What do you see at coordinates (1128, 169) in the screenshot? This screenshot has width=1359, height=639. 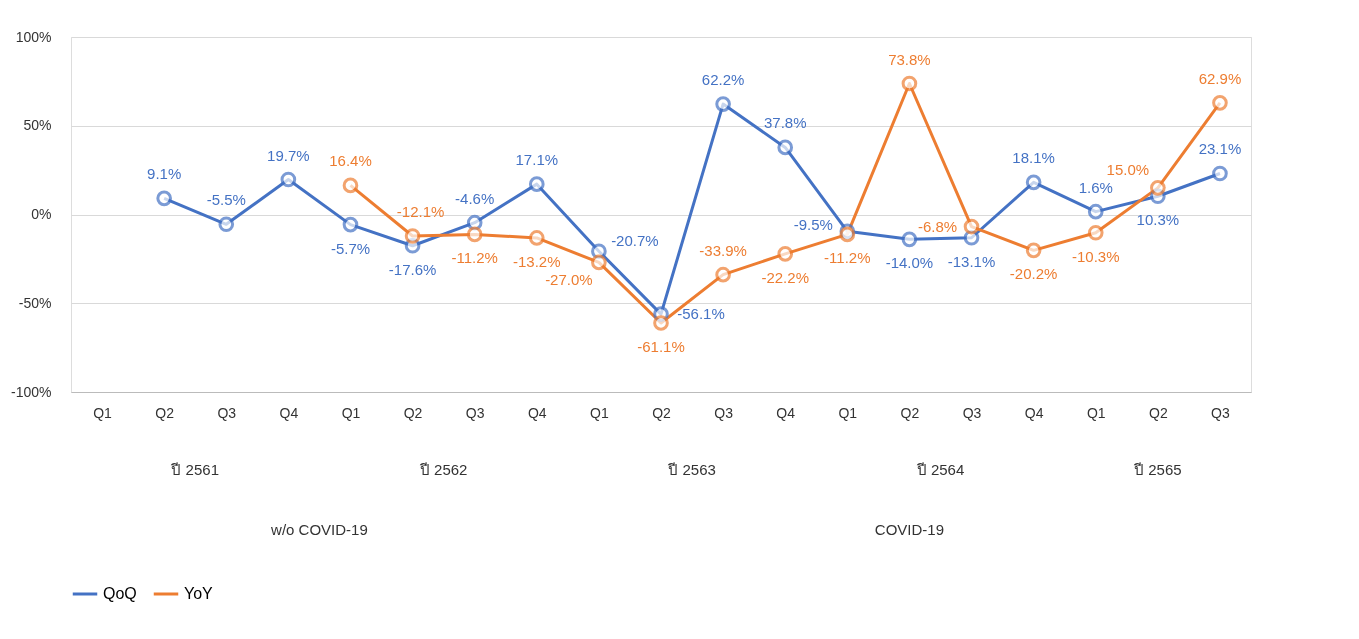 I see `data-label: 15.0%` at bounding box center [1128, 169].